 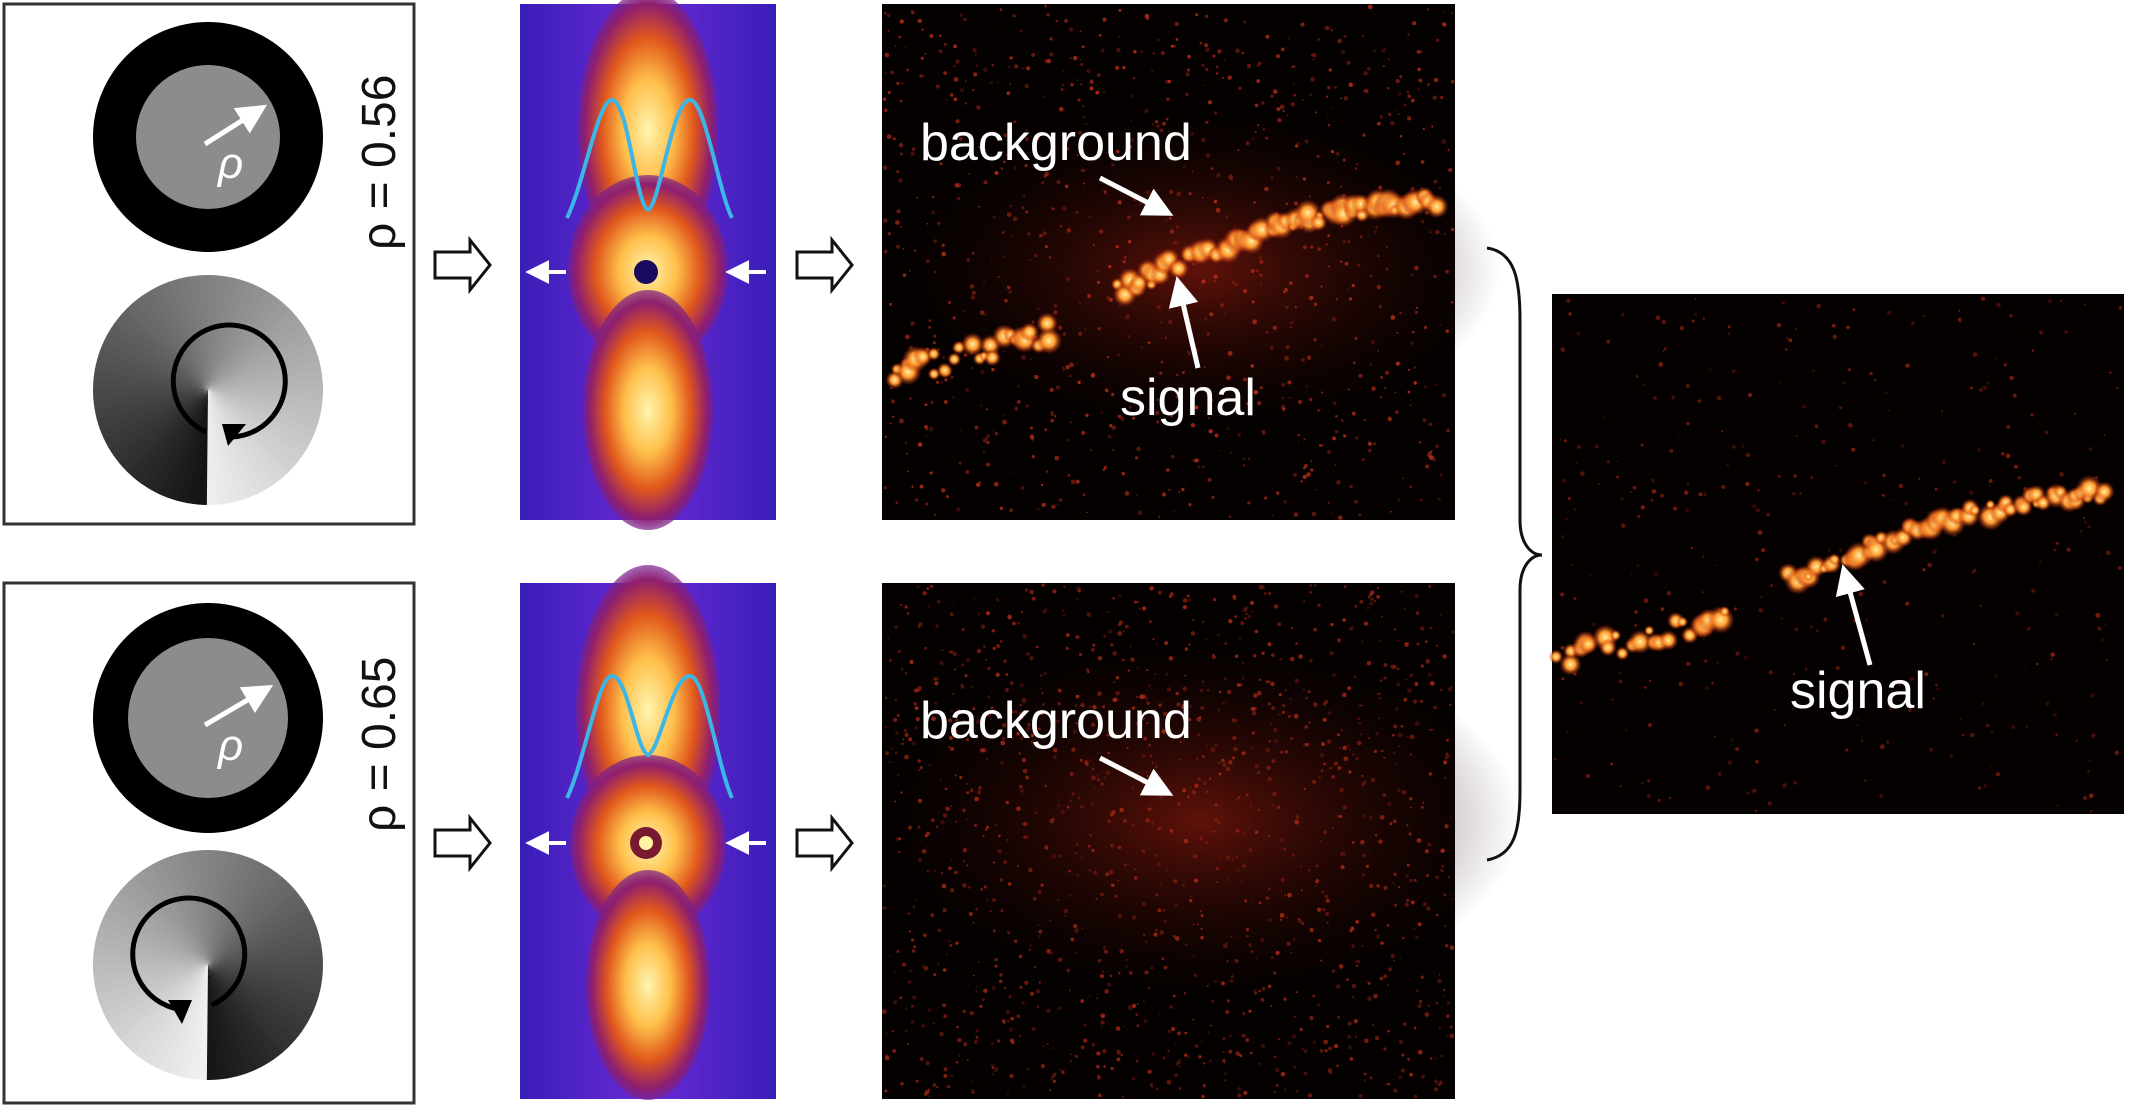 I want to click on bracket-icon, so click(x=1514, y=554).